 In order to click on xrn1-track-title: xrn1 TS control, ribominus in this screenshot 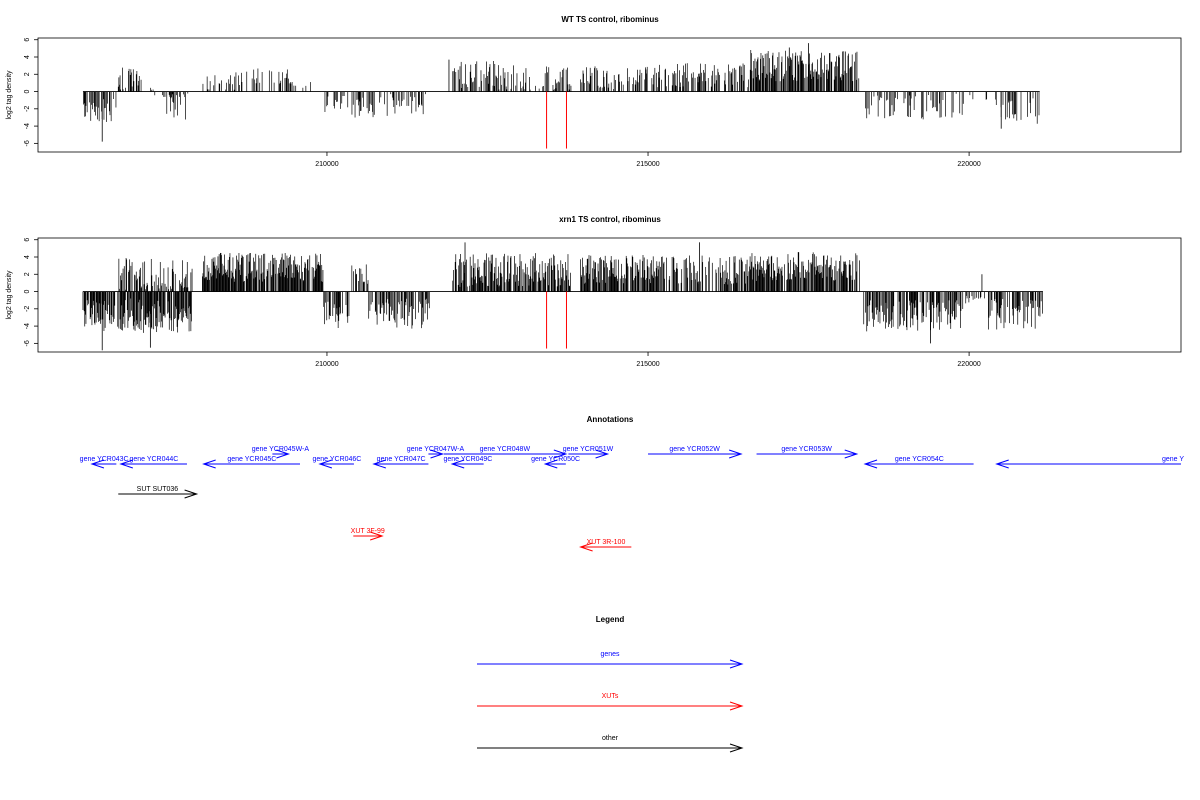, I will do `click(610, 219)`.